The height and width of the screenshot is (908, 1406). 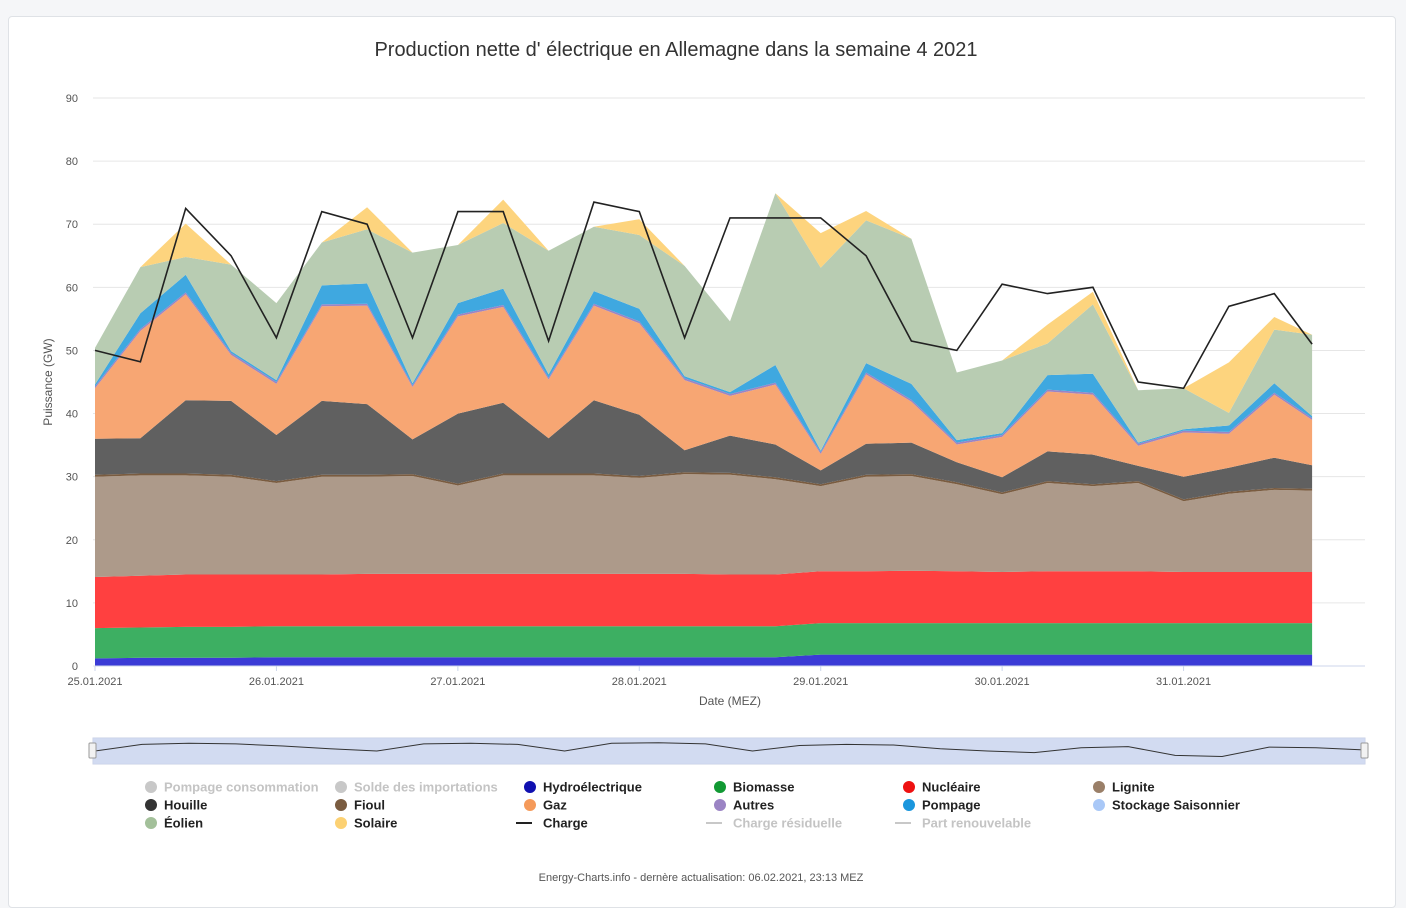 What do you see at coordinates (753, 805) in the screenshot?
I see `legend-label: Autres` at bounding box center [753, 805].